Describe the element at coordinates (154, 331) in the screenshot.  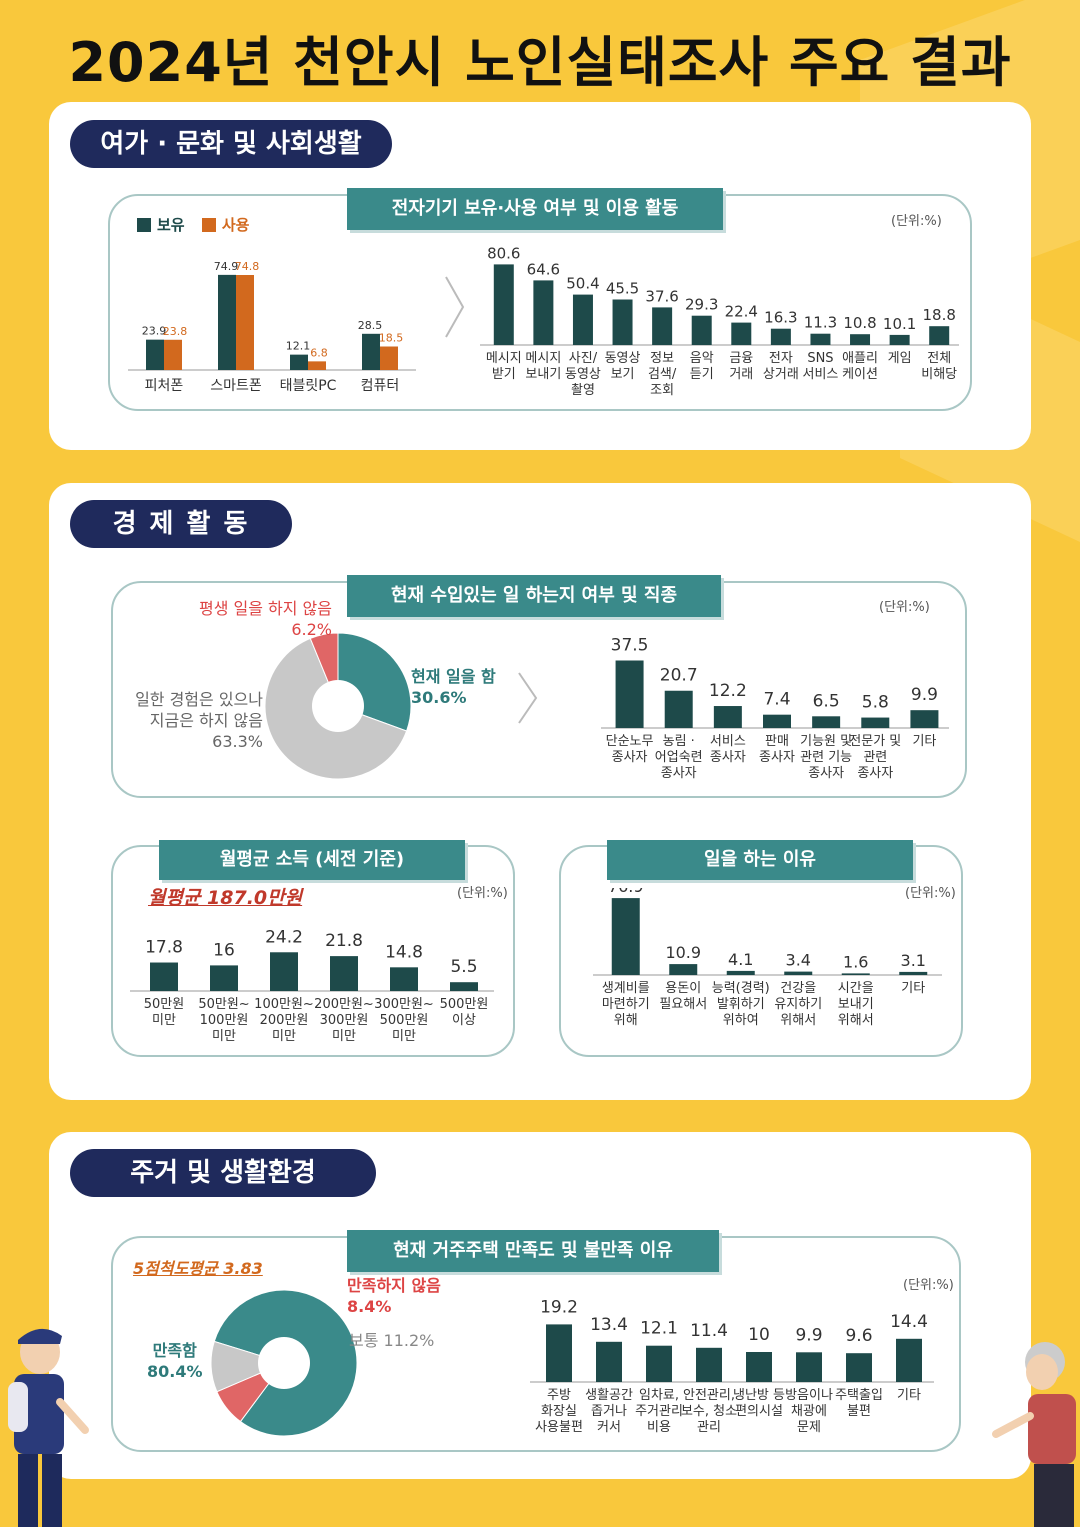
I see `data-label: 23.9` at that location.